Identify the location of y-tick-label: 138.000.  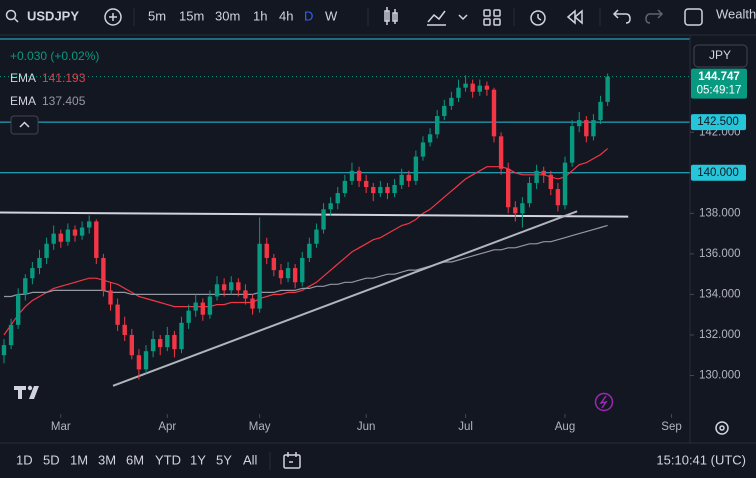
(720, 213).